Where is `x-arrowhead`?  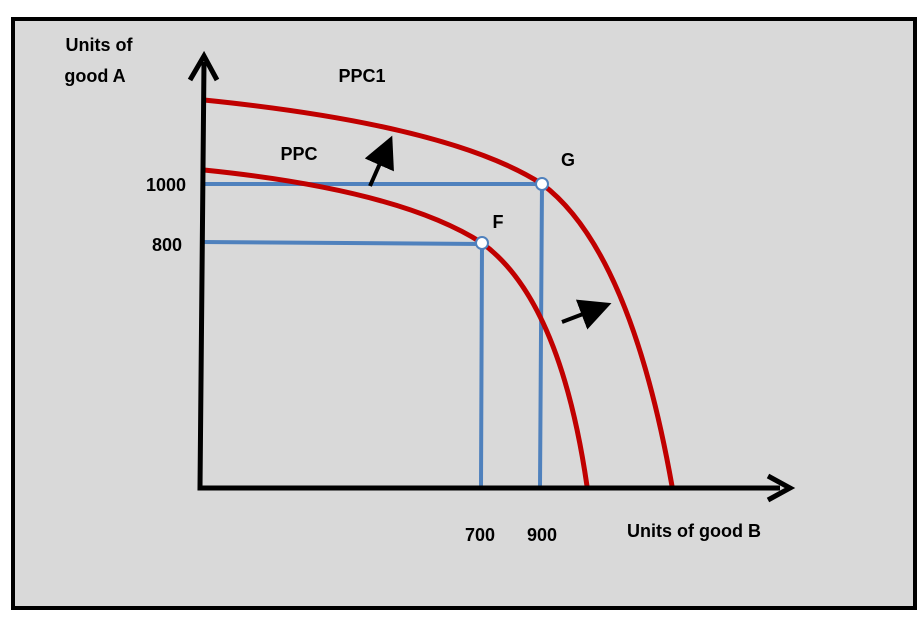 x-arrowhead is located at coordinates (781, 488).